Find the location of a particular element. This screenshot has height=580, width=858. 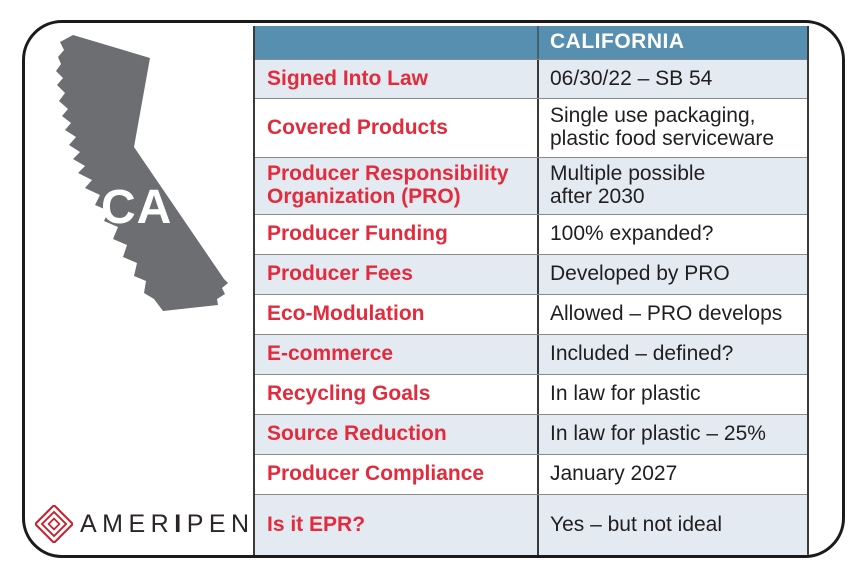

header-empty-cell is located at coordinates (396, 42).